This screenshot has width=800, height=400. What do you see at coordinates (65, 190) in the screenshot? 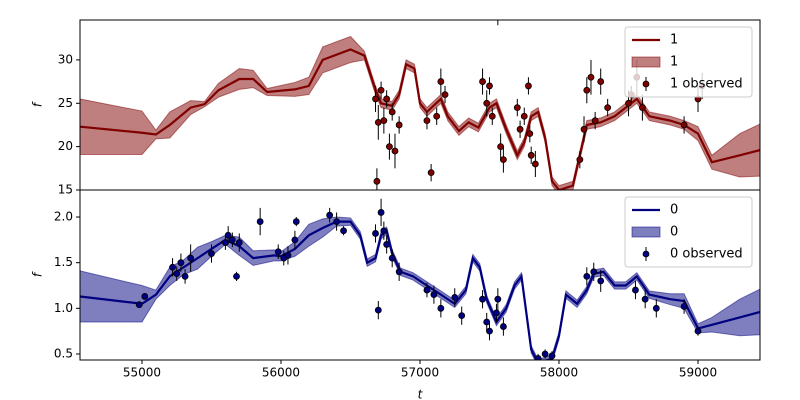
I see `y-tick-label: 15` at bounding box center [65, 190].